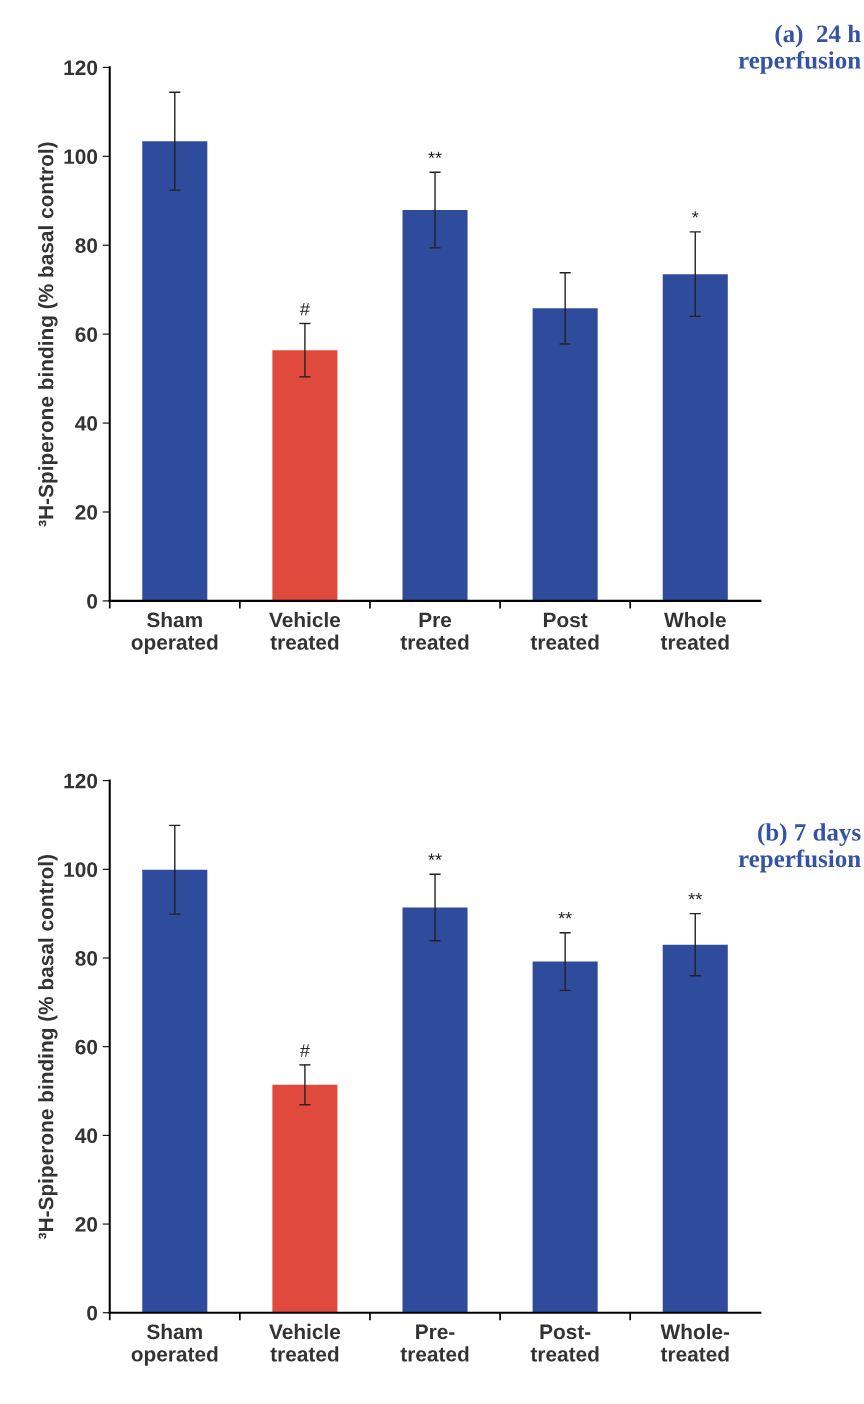  Describe the element at coordinates (434, 631) in the screenshot. I see `x-tick-label: Pre treated` at that location.